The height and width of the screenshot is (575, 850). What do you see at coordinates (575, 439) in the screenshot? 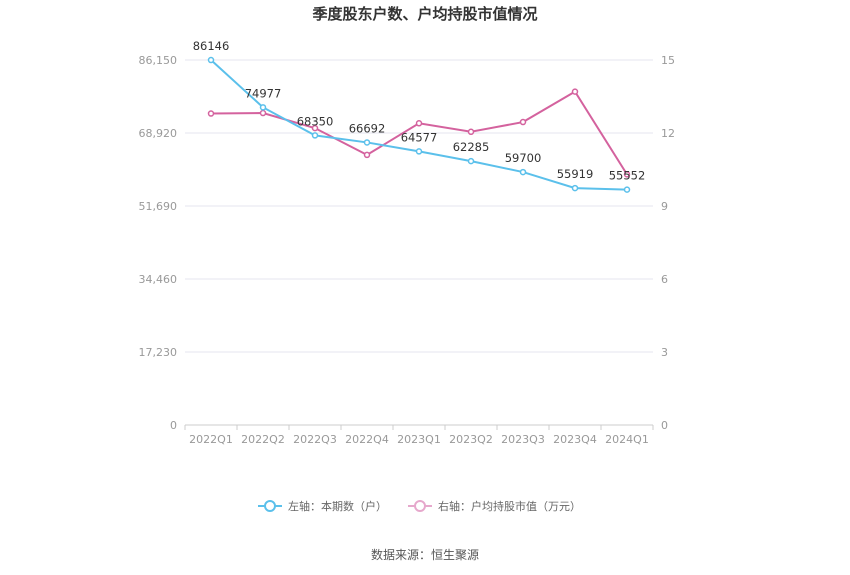
I see `x-tick-label: 2023Q4` at bounding box center [575, 439].